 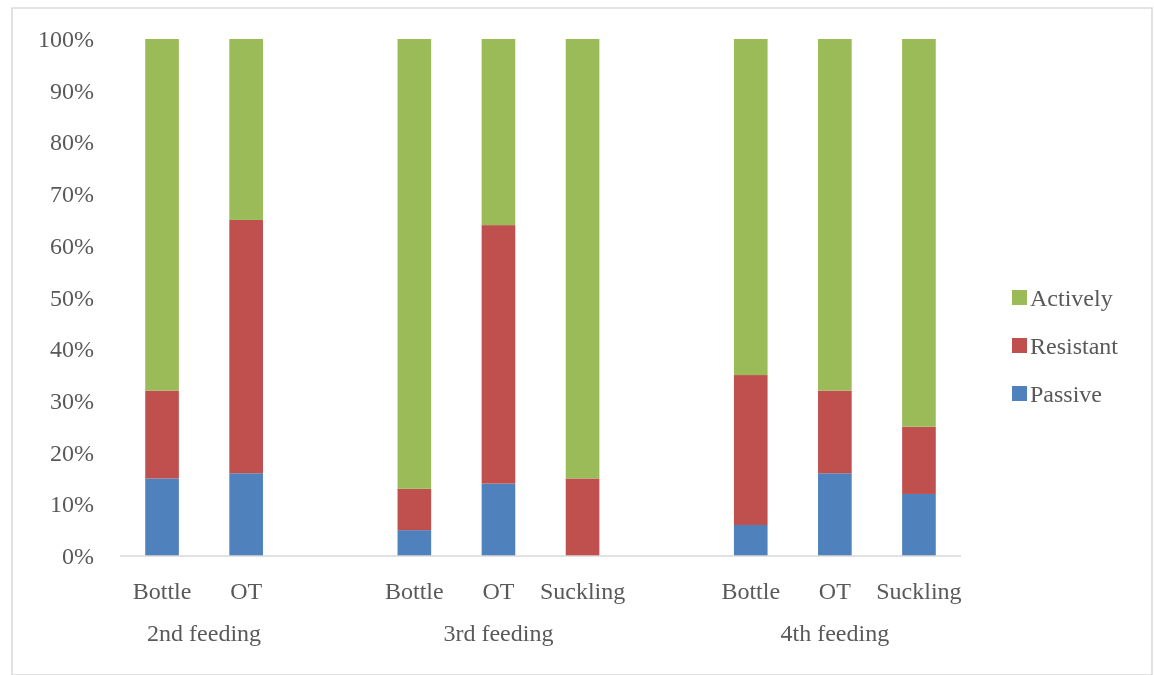 What do you see at coordinates (1066, 394) in the screenshot?
I see `legend-label: Passive` at bounding box center [1066, 394].